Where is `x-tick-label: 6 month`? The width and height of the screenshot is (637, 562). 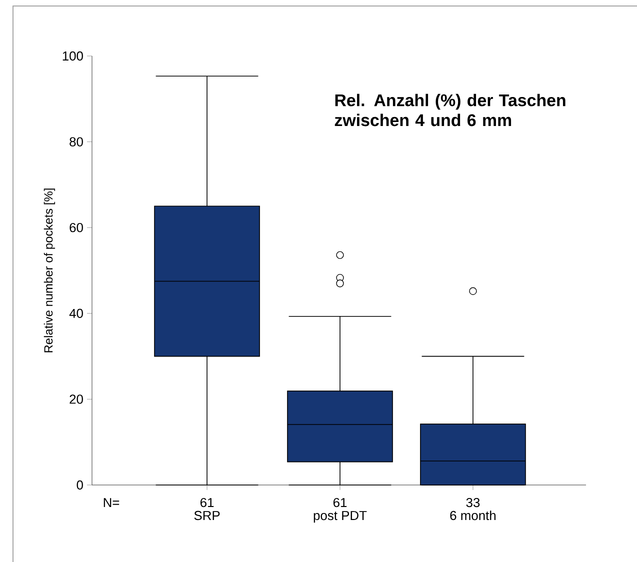 x-tick-label: 6 month is located at coordinates (473, 515).